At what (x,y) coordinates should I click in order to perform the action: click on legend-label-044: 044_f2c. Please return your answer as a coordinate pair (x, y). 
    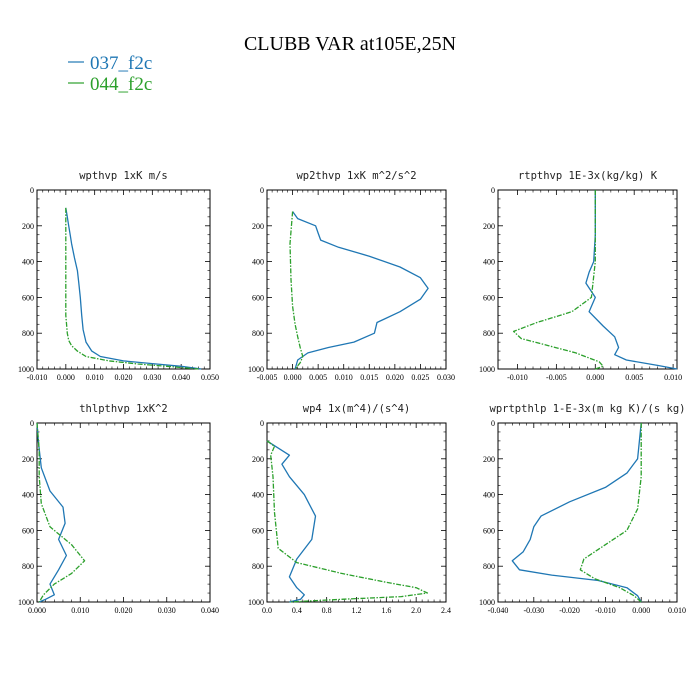
    Looking at the image, I should click on (121, 84).